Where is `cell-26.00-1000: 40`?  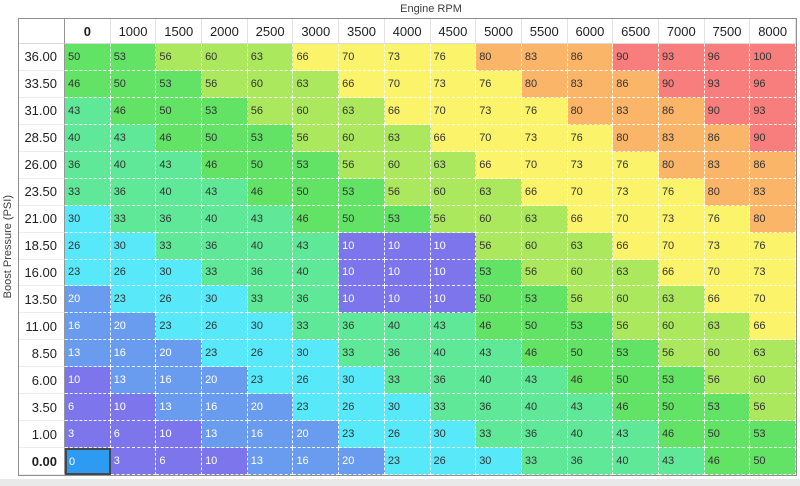 cell-26.00-1000: 40 is located at coordinates (133, 165).